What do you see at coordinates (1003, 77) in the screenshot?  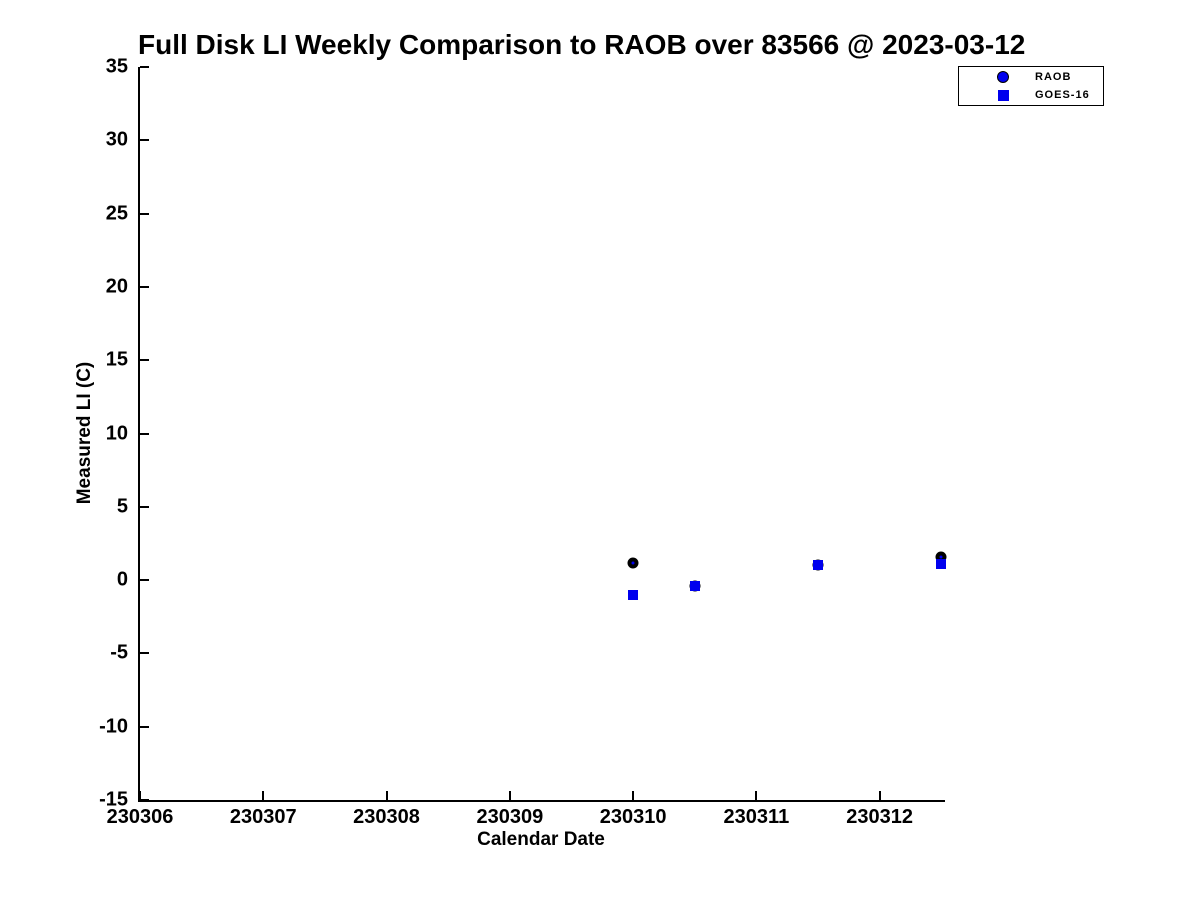 I see `raob-circle-marker-icon` at bounding box center [1003, 77].